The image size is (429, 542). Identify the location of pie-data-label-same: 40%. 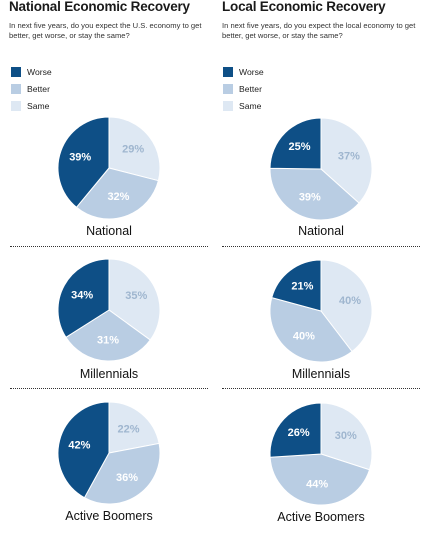
(350, 301).